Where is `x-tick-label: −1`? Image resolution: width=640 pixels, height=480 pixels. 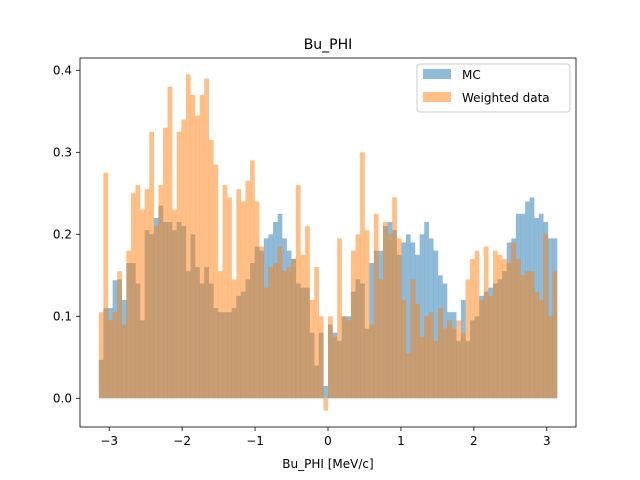 x-tick-label: −1 is located at coordinates (255, 441).